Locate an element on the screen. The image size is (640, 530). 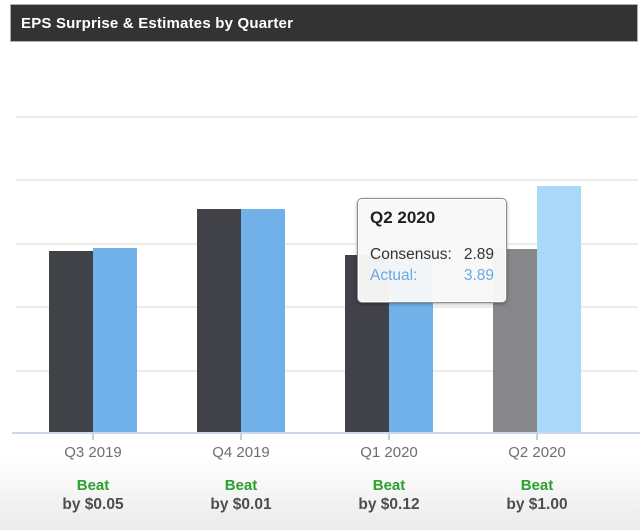
tooltip-rows: Consensus: 2.89 Actual: 3.89 is located at coordinates (432, 265).